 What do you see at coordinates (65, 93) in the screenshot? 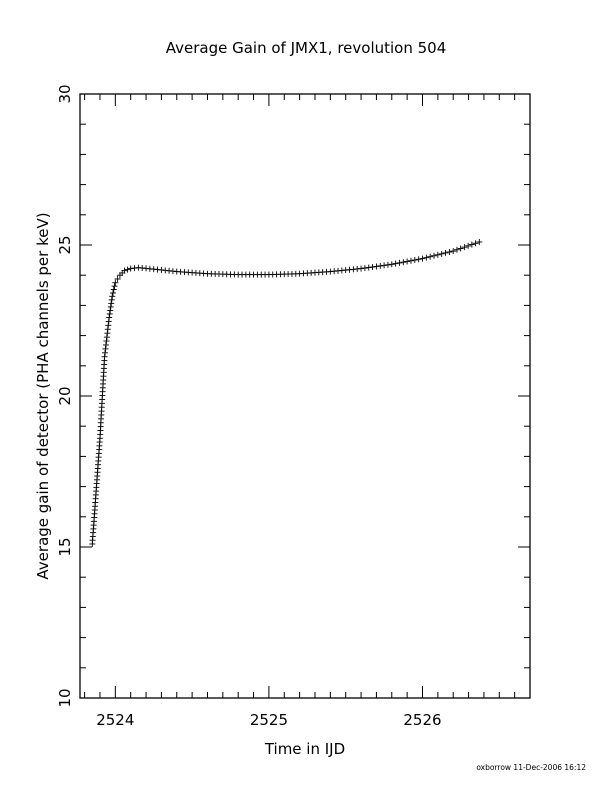
I see `y-tick-label: 30` at bounding box center [65, 93].